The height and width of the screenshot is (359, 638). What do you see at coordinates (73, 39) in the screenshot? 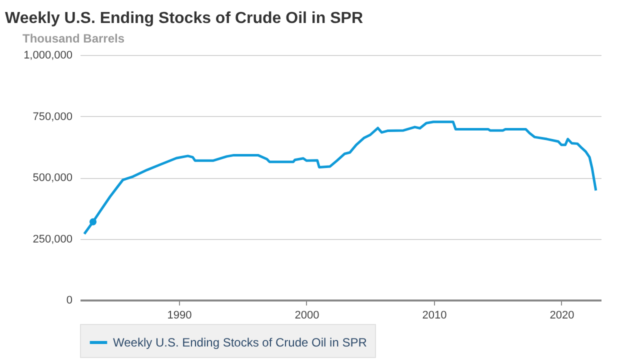
I see `y-axis-title: Thousand Barrels` at bounding box center [73, 39].